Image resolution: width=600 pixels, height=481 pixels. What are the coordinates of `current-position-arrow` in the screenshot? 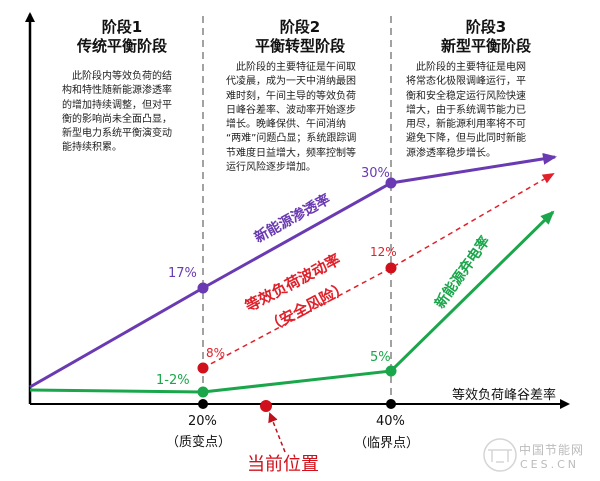 It's located at (277, 432).